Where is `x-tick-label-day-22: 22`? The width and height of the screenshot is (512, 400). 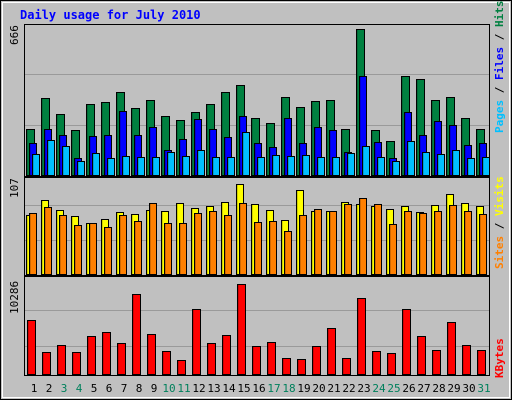 x-tick-label-day-22: 22 is located at coordinates (348, 388).